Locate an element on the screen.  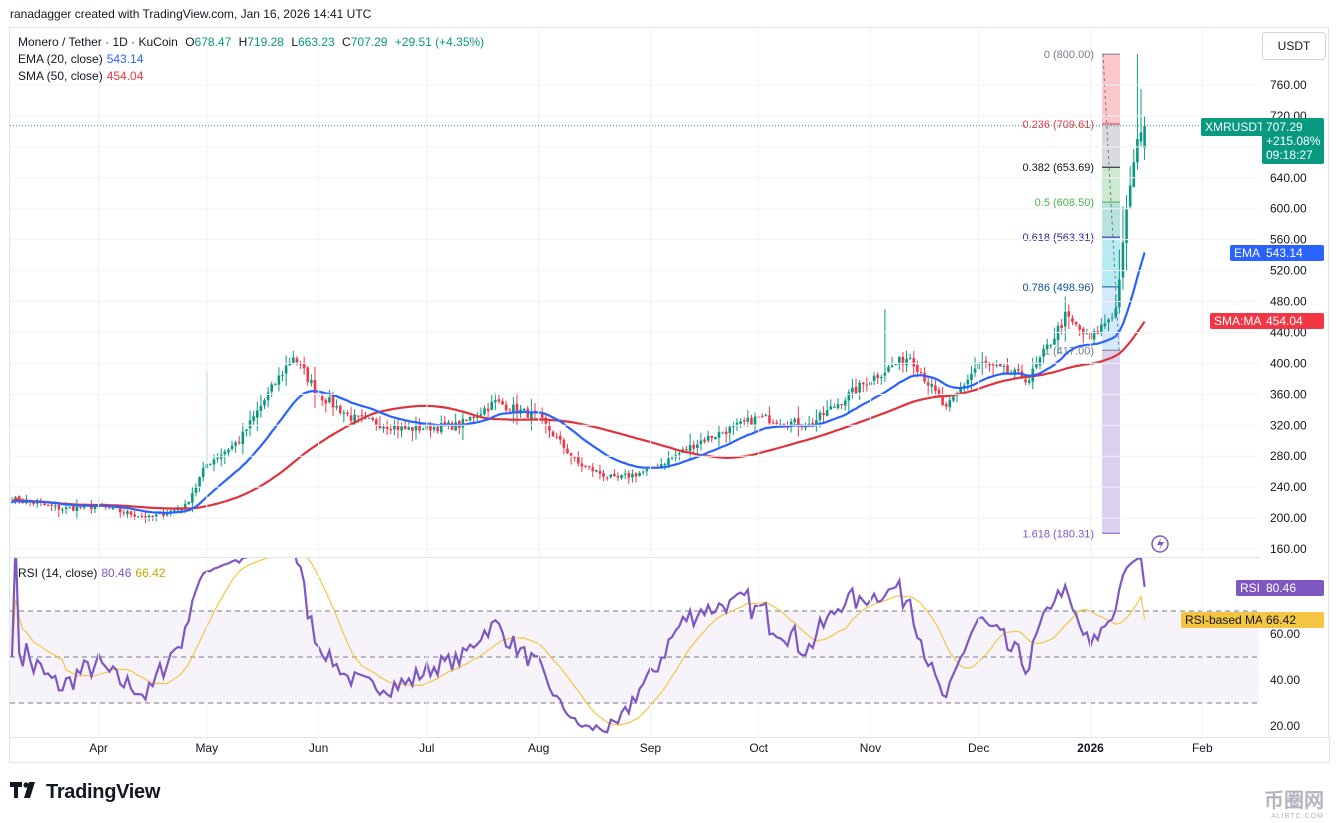
price-tick-label: 520.00 is located at coordinates (1288, 271).